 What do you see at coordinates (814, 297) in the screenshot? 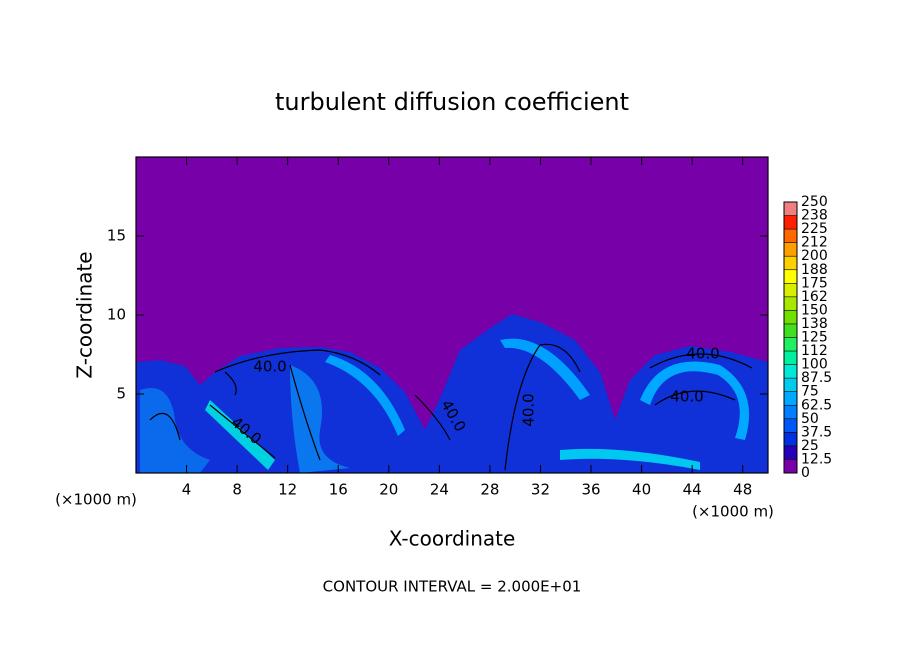
I see `colorbar-label: 162` at bounding box center [814, 297].